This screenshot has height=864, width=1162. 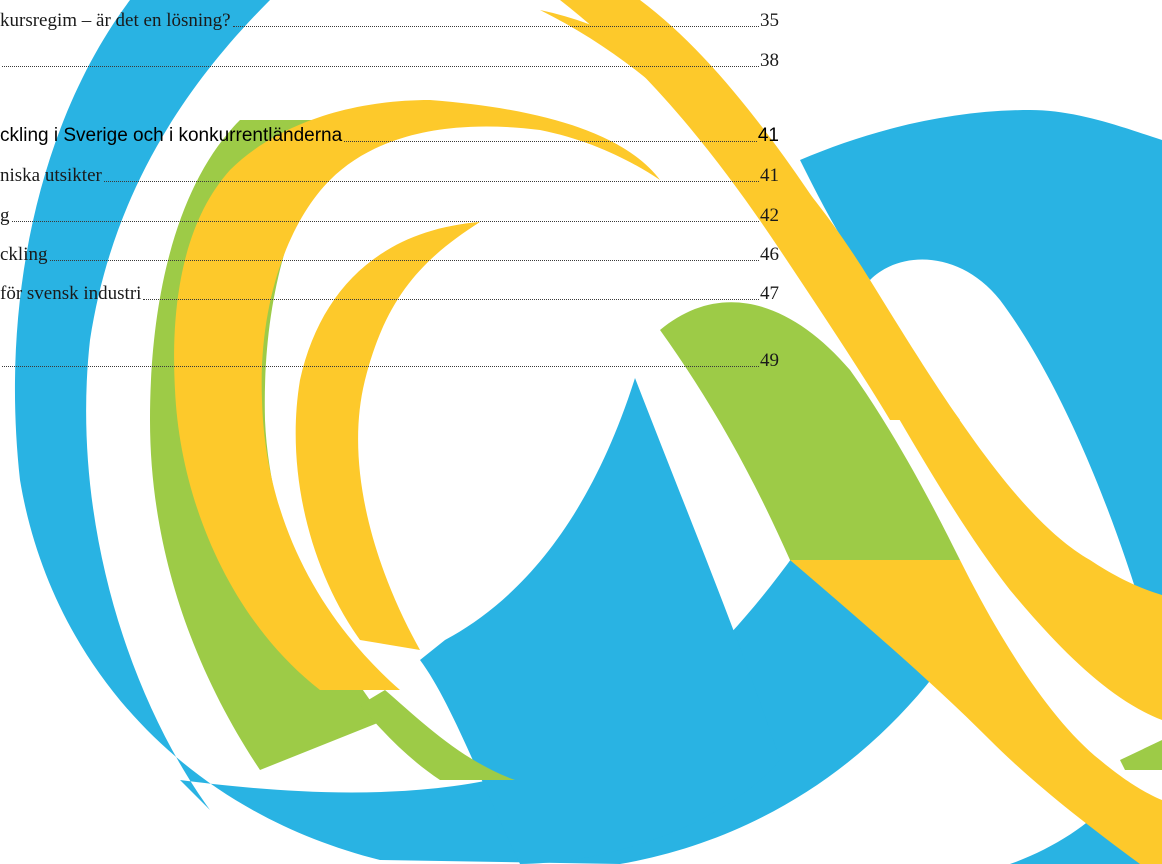 I want to click on toc-entry-page-number: 49, so click(x=769, y=360).